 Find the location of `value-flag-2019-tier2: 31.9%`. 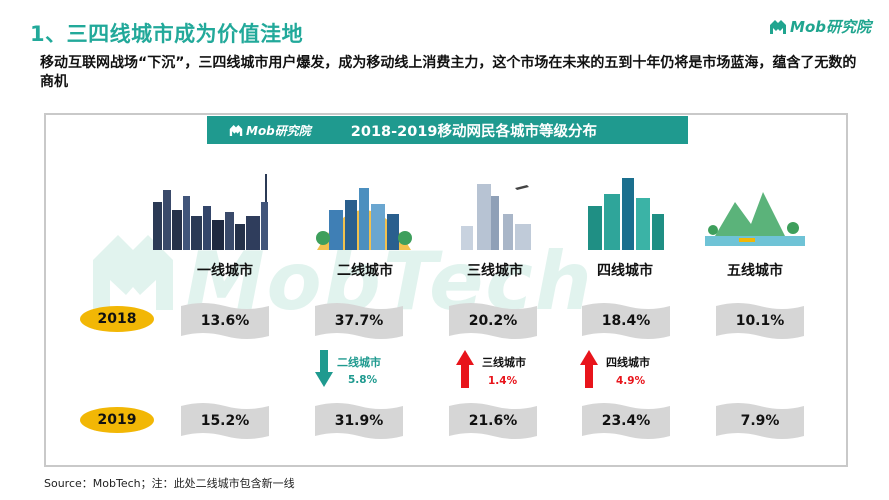

value-flag-2019-tier2: 31.9% is located at coordinates (359, 424).